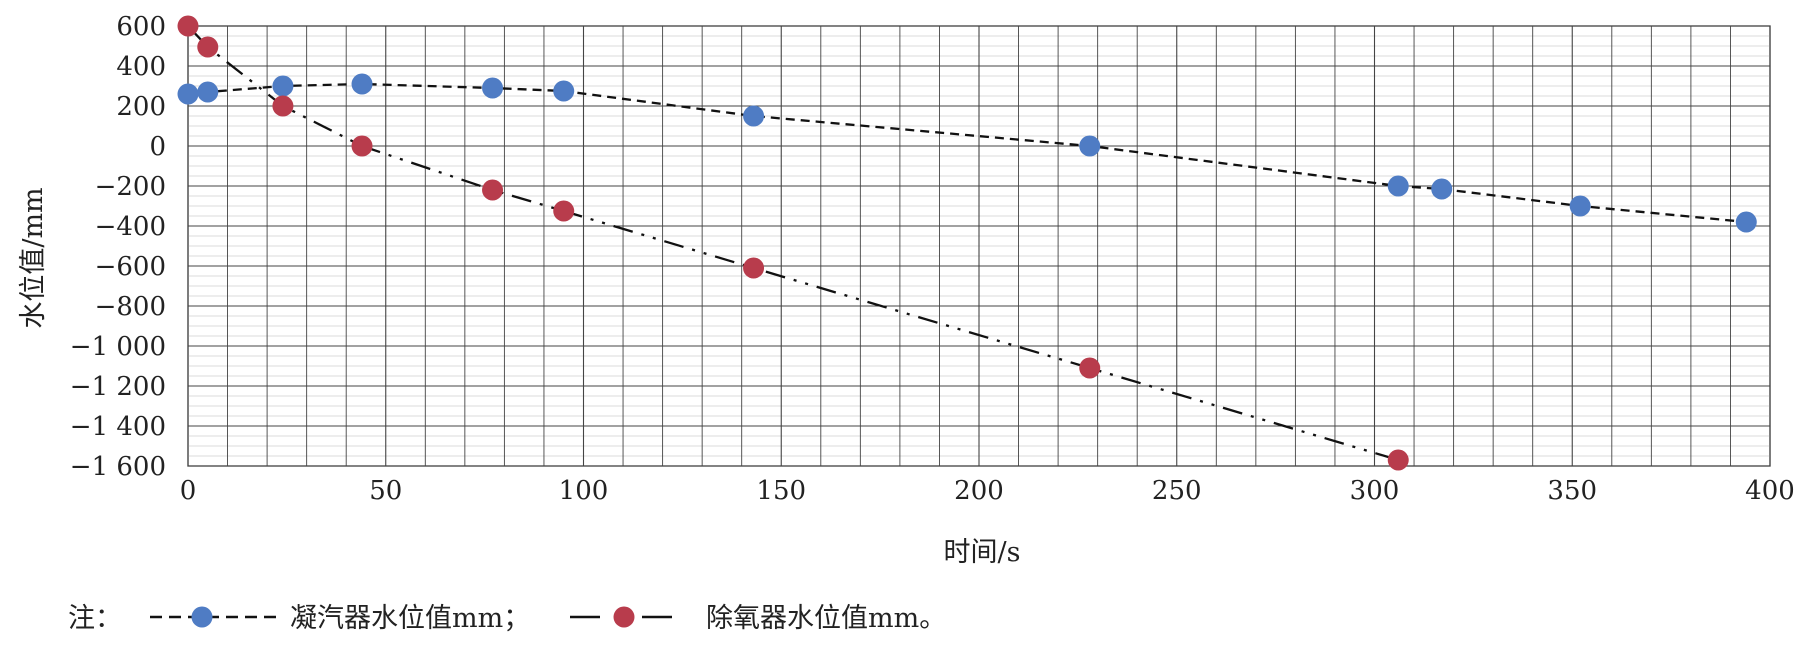 Image resolution: width=1812 pixels, height=647 pixels. I want to click on x-tick-label: 50, so click(385, 491).